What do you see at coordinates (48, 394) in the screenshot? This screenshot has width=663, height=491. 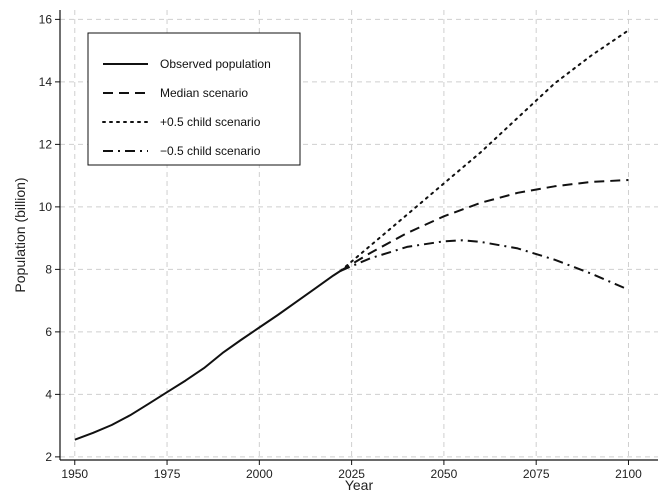 I see `y-tick-label: 4` at bounding box center [48, 394].